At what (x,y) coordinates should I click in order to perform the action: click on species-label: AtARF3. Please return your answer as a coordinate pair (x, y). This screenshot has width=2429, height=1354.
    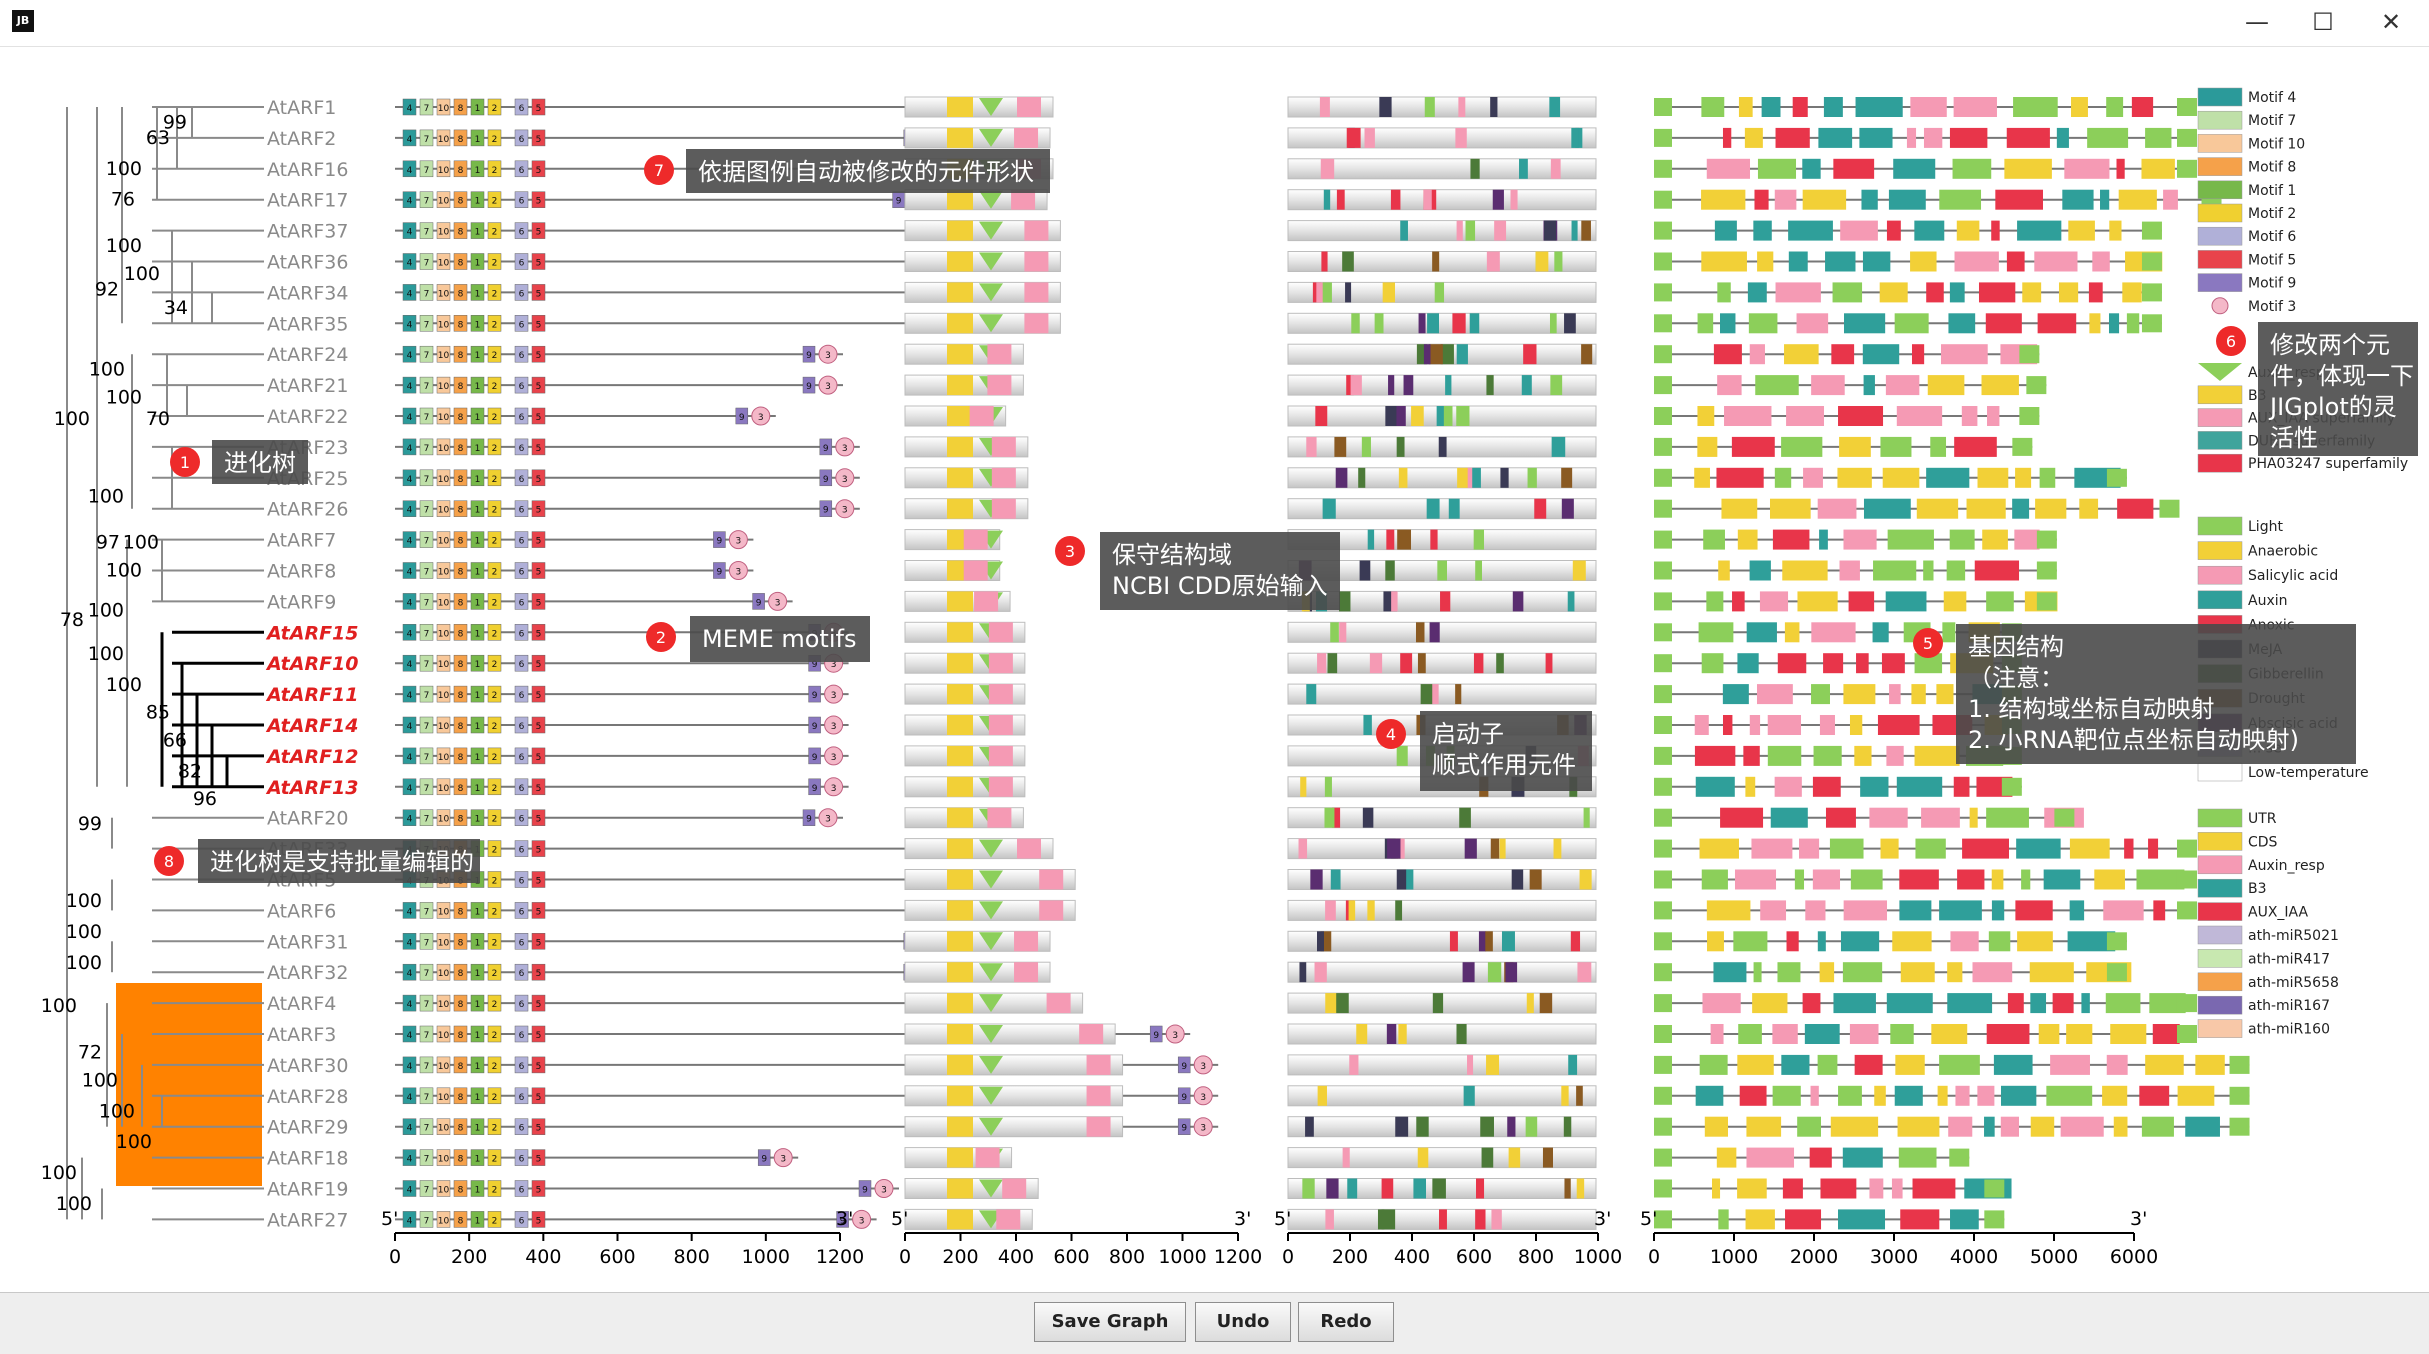
    Looking at the image, I should click on (301, 1035).